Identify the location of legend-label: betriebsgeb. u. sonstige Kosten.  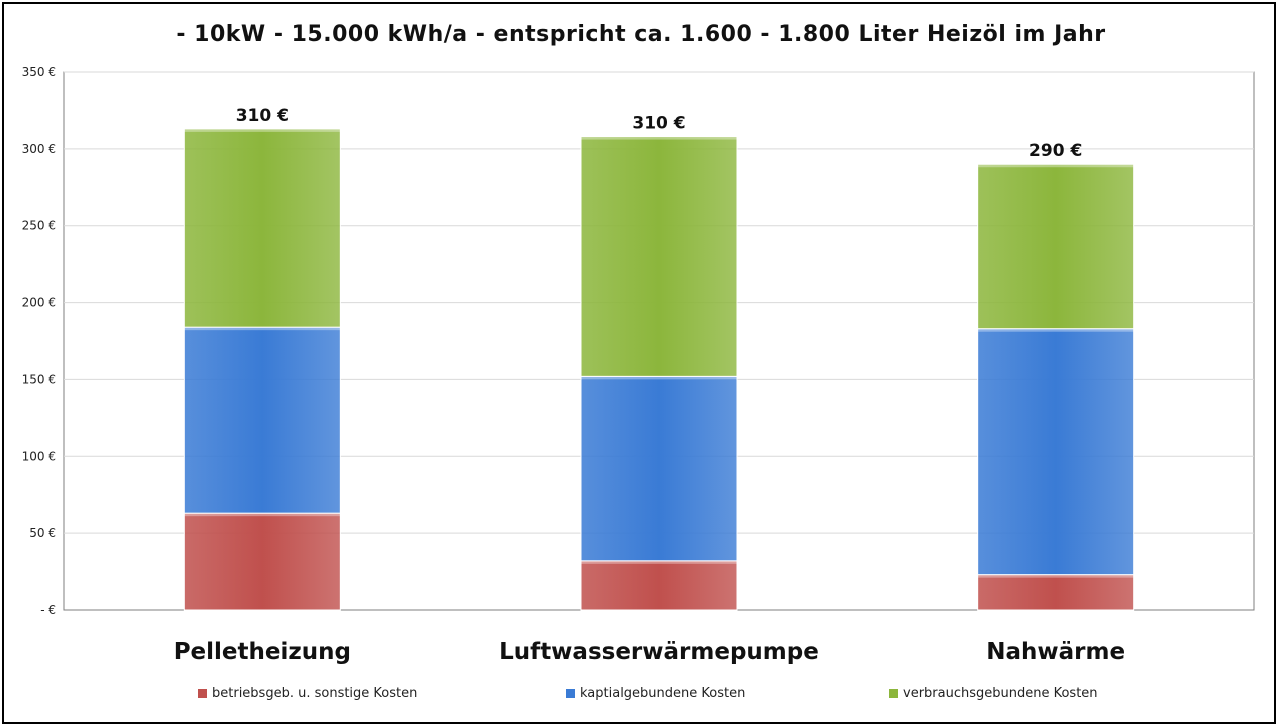
(315, 693).